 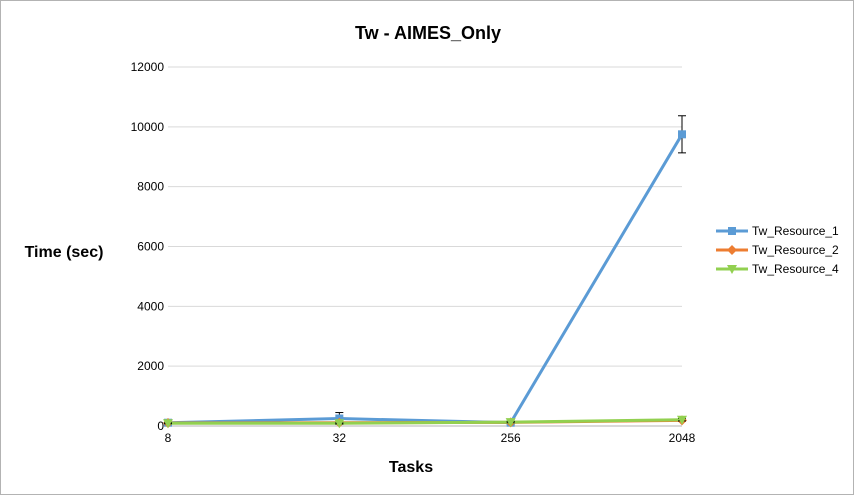 What do you see at coordinates (150, 187) in the screenshot?
I see `y-tick-label: 8000` at bounding box center [150, 187].